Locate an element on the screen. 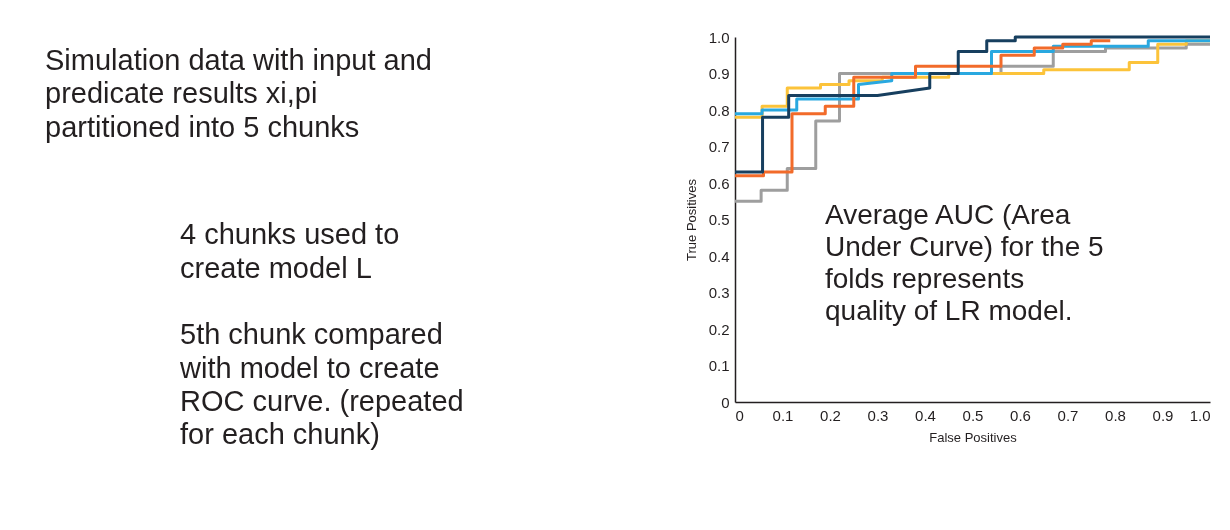 Image resolution: width=1230 pixels, height=530 pixels. text: Simulation data with input and predicate results xi,pi partitioned into 5 chunks is located at coordinates (238, 93).